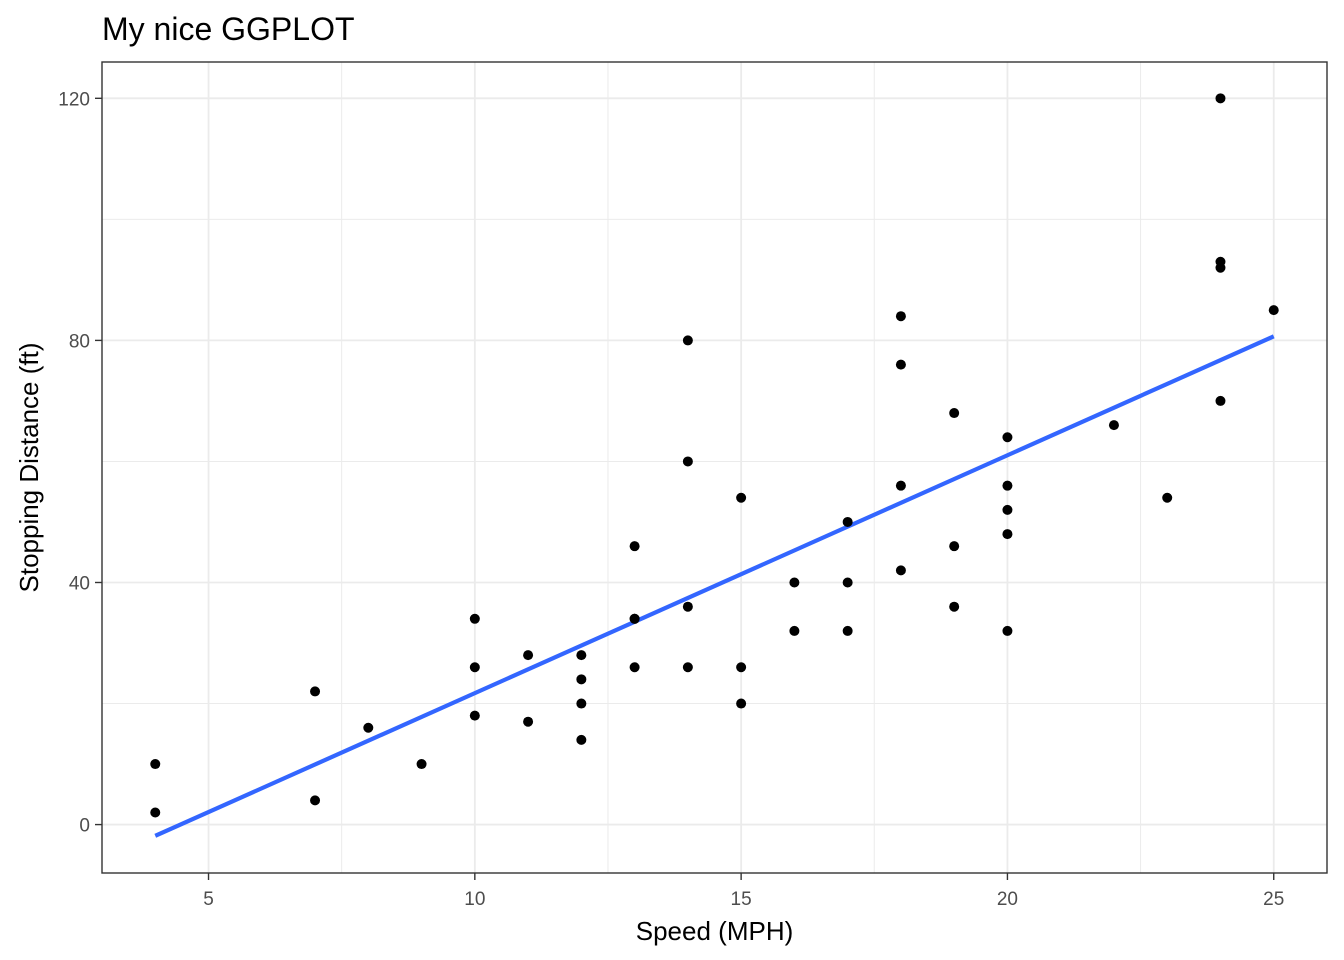 The width and height of the screenshot is (1344, 960). I want to click on y-tick-label: 0, so click(84, 826).